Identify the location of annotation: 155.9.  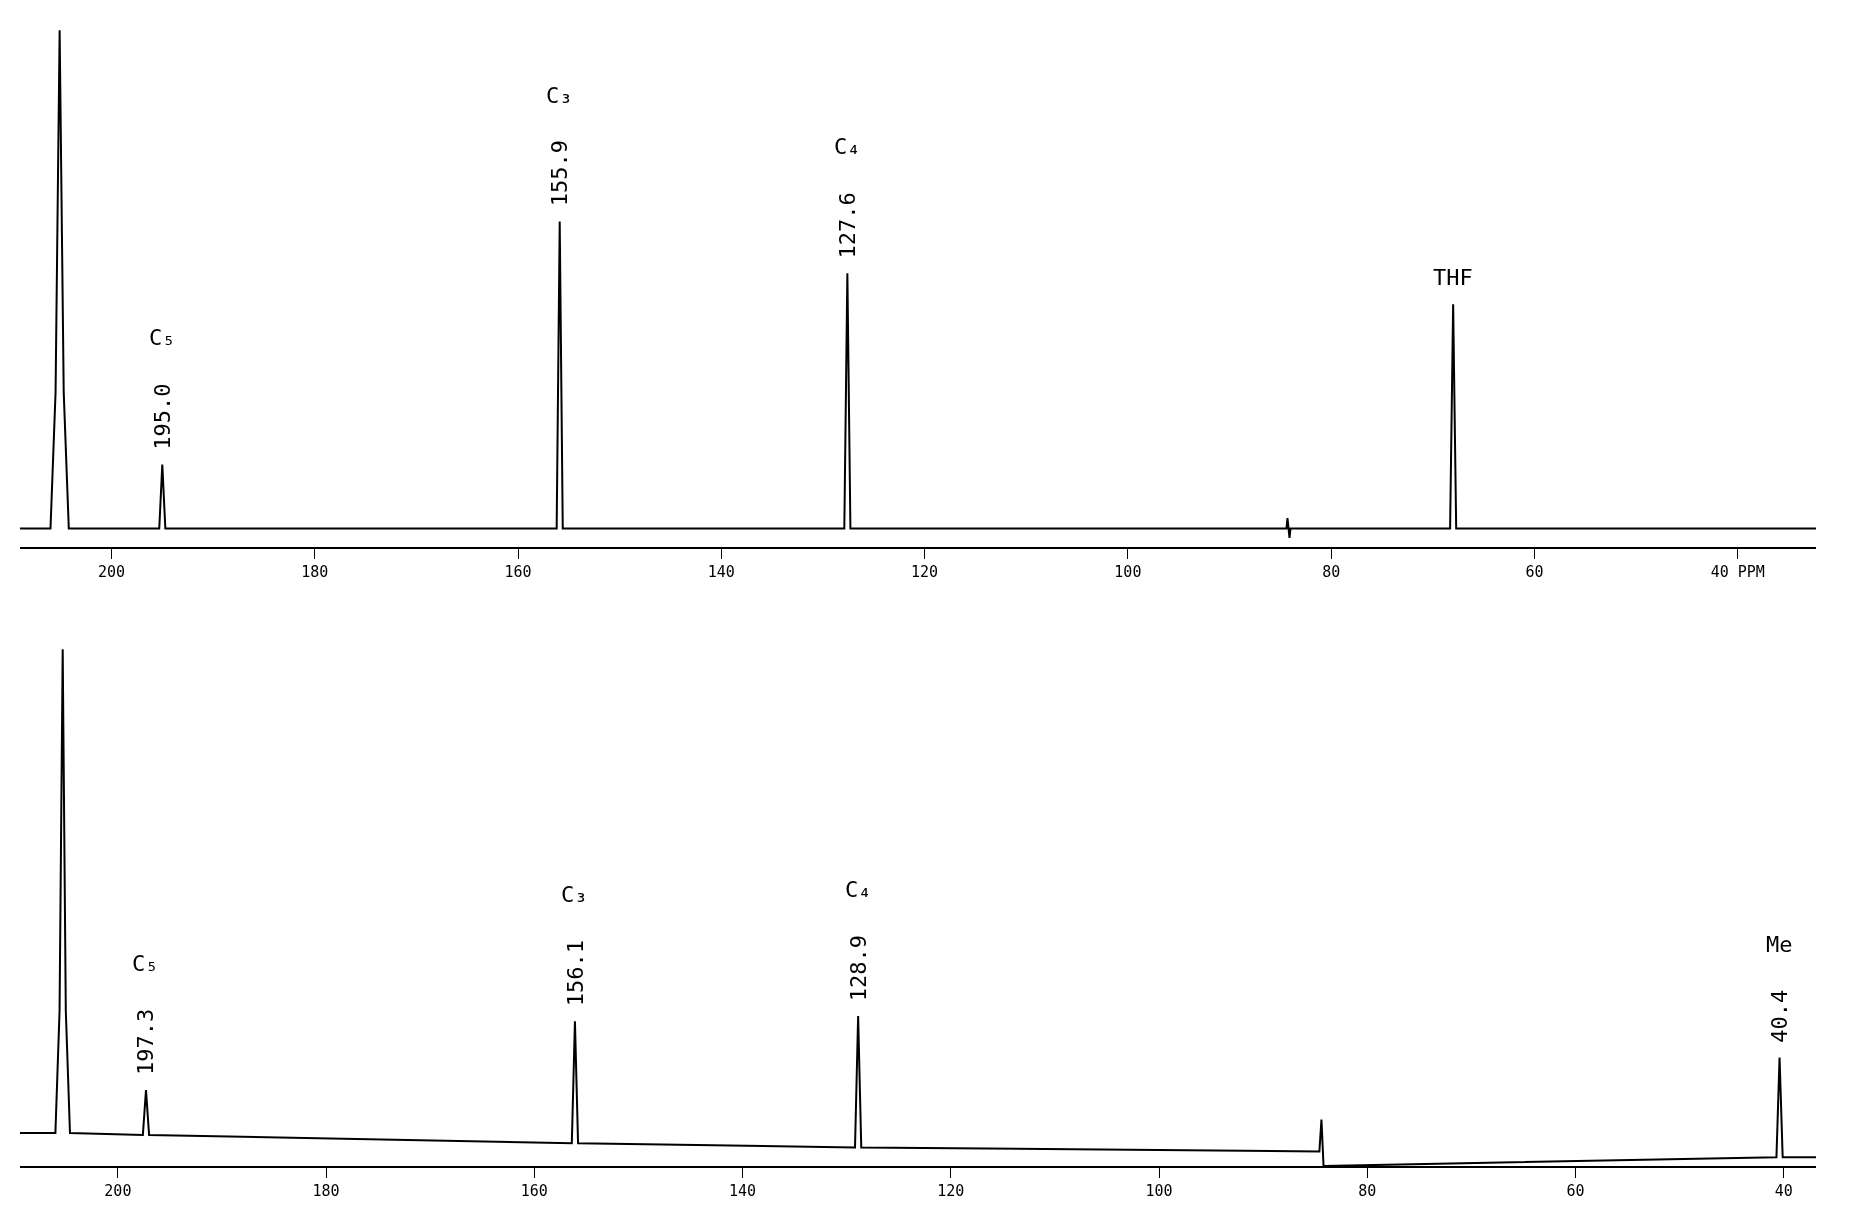
(560, 173).